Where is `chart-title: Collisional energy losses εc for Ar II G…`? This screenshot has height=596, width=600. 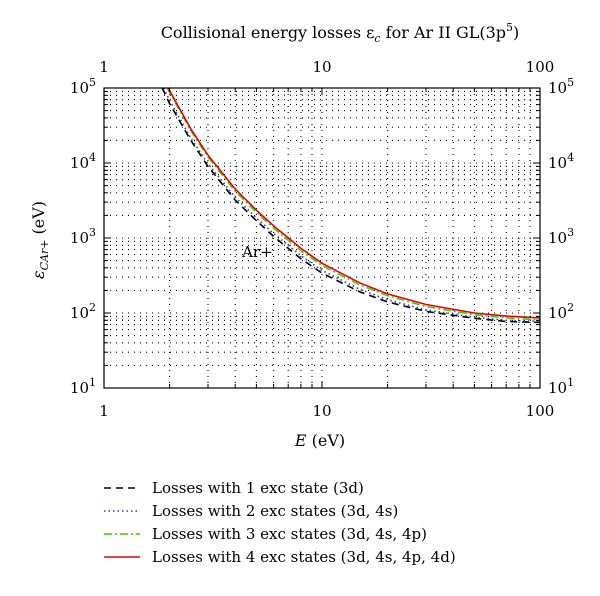
chart-title: Collisional energy losses εc for Ar II G… is located at coordinates (340, 33).